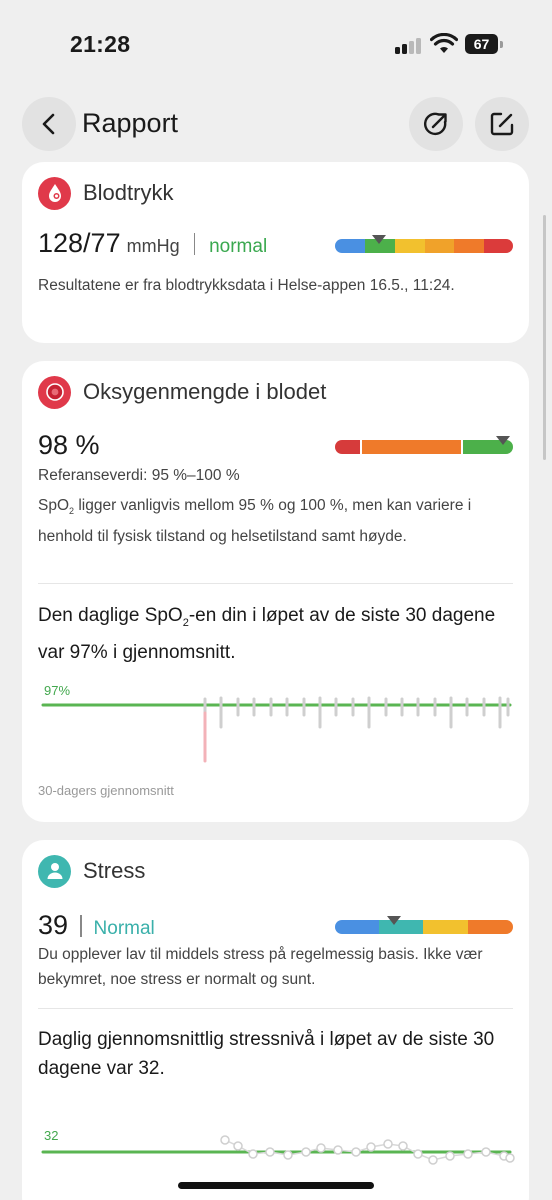 Image resolution: width=552 pixels, height=1200 pixels. I want to click on status-bar: 21:28 67, so click(276, 45).